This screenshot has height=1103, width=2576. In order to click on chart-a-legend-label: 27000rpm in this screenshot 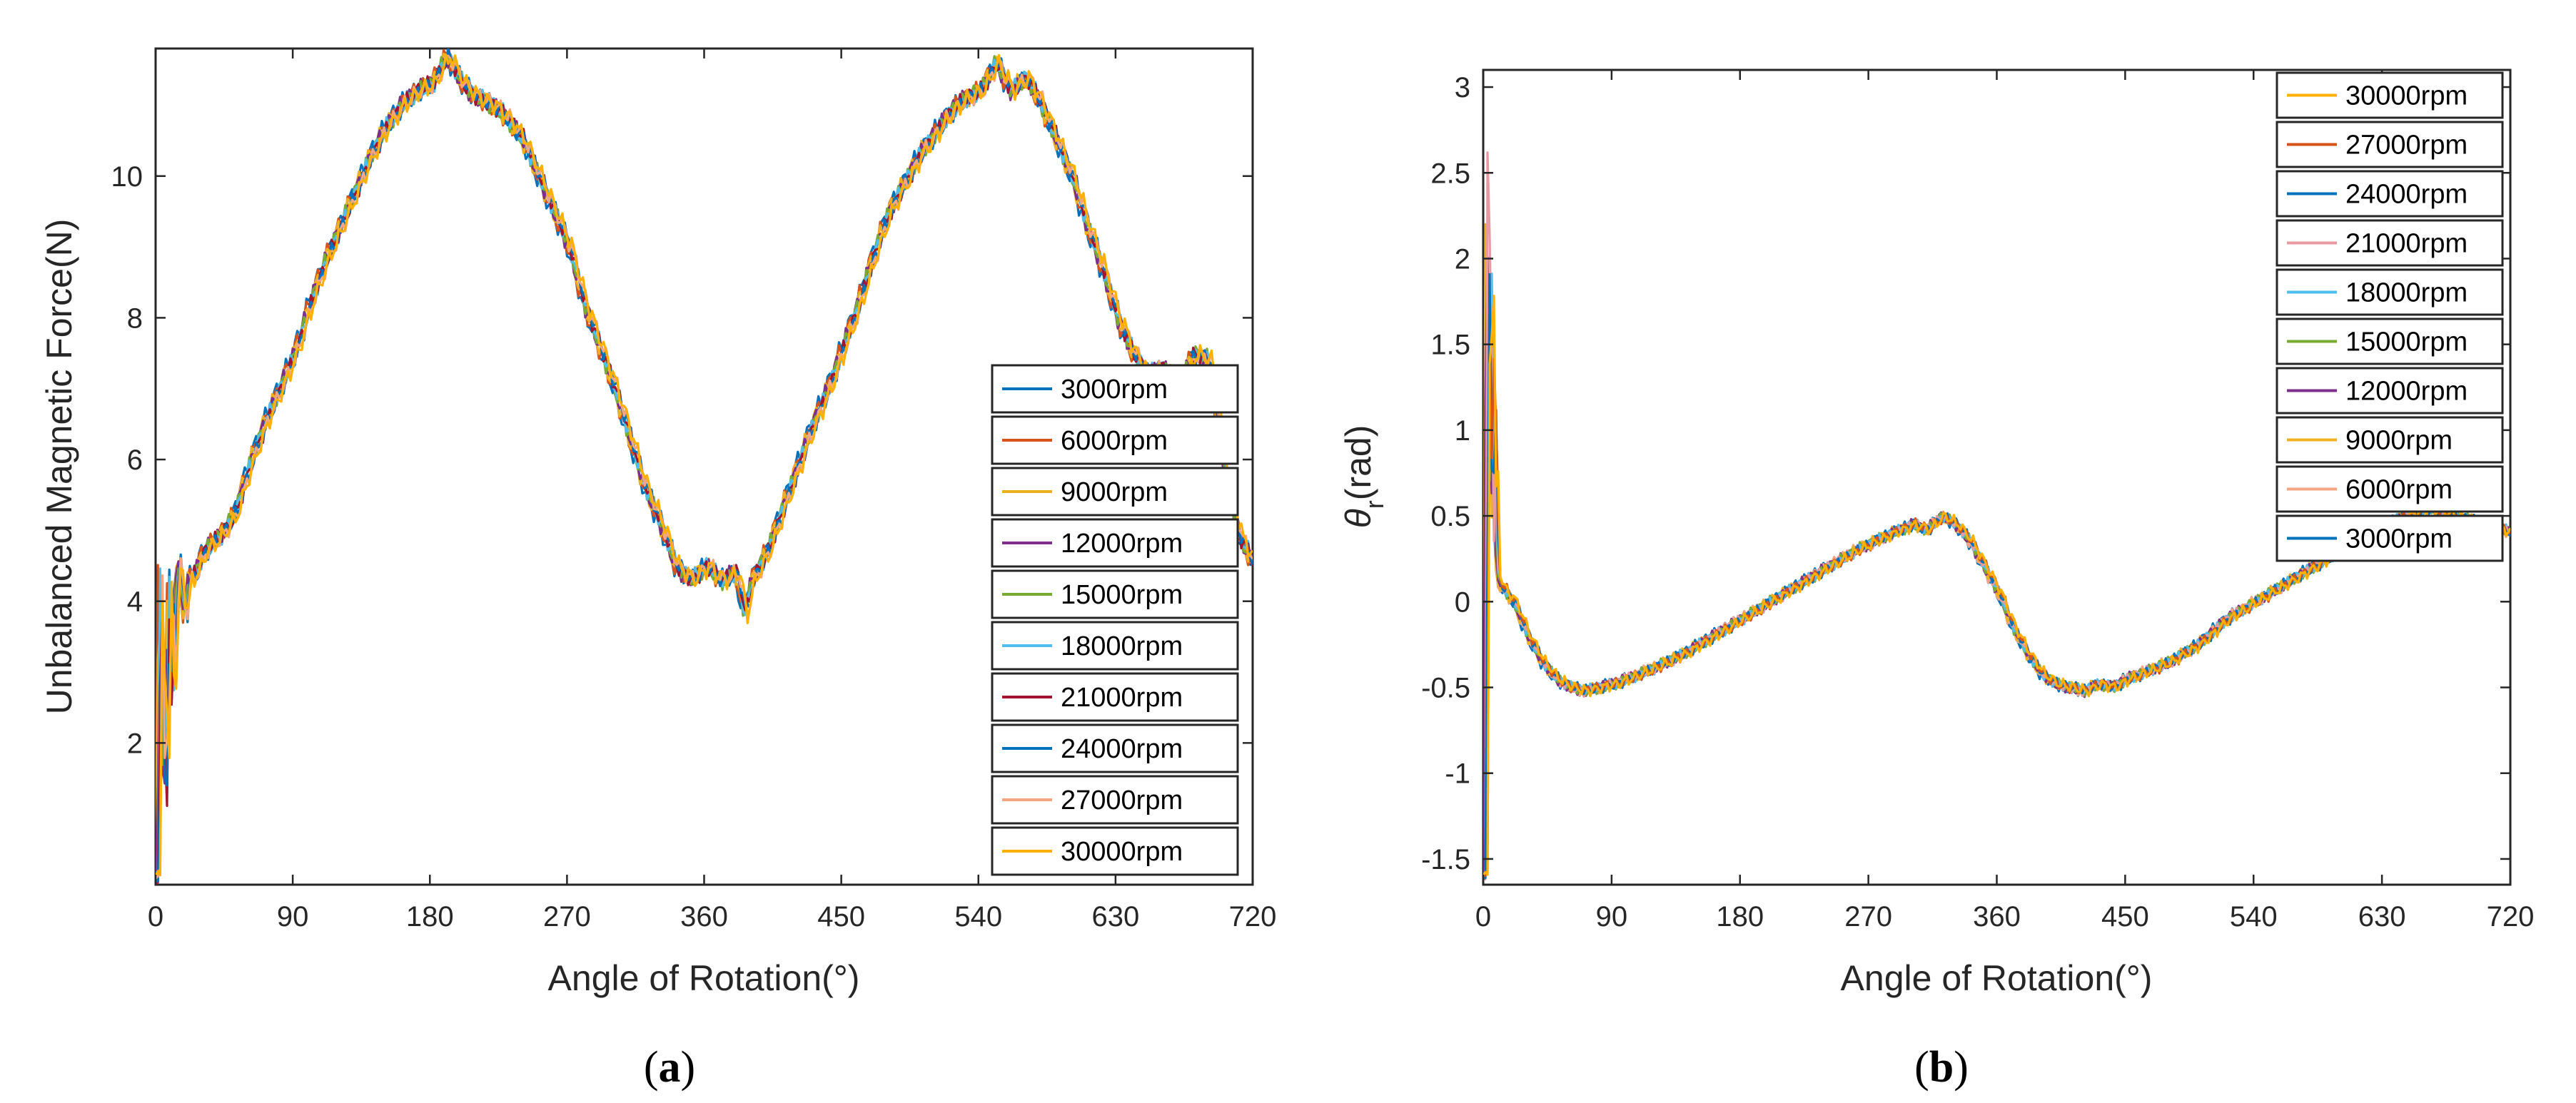, I will do `click(1122, 800)`.